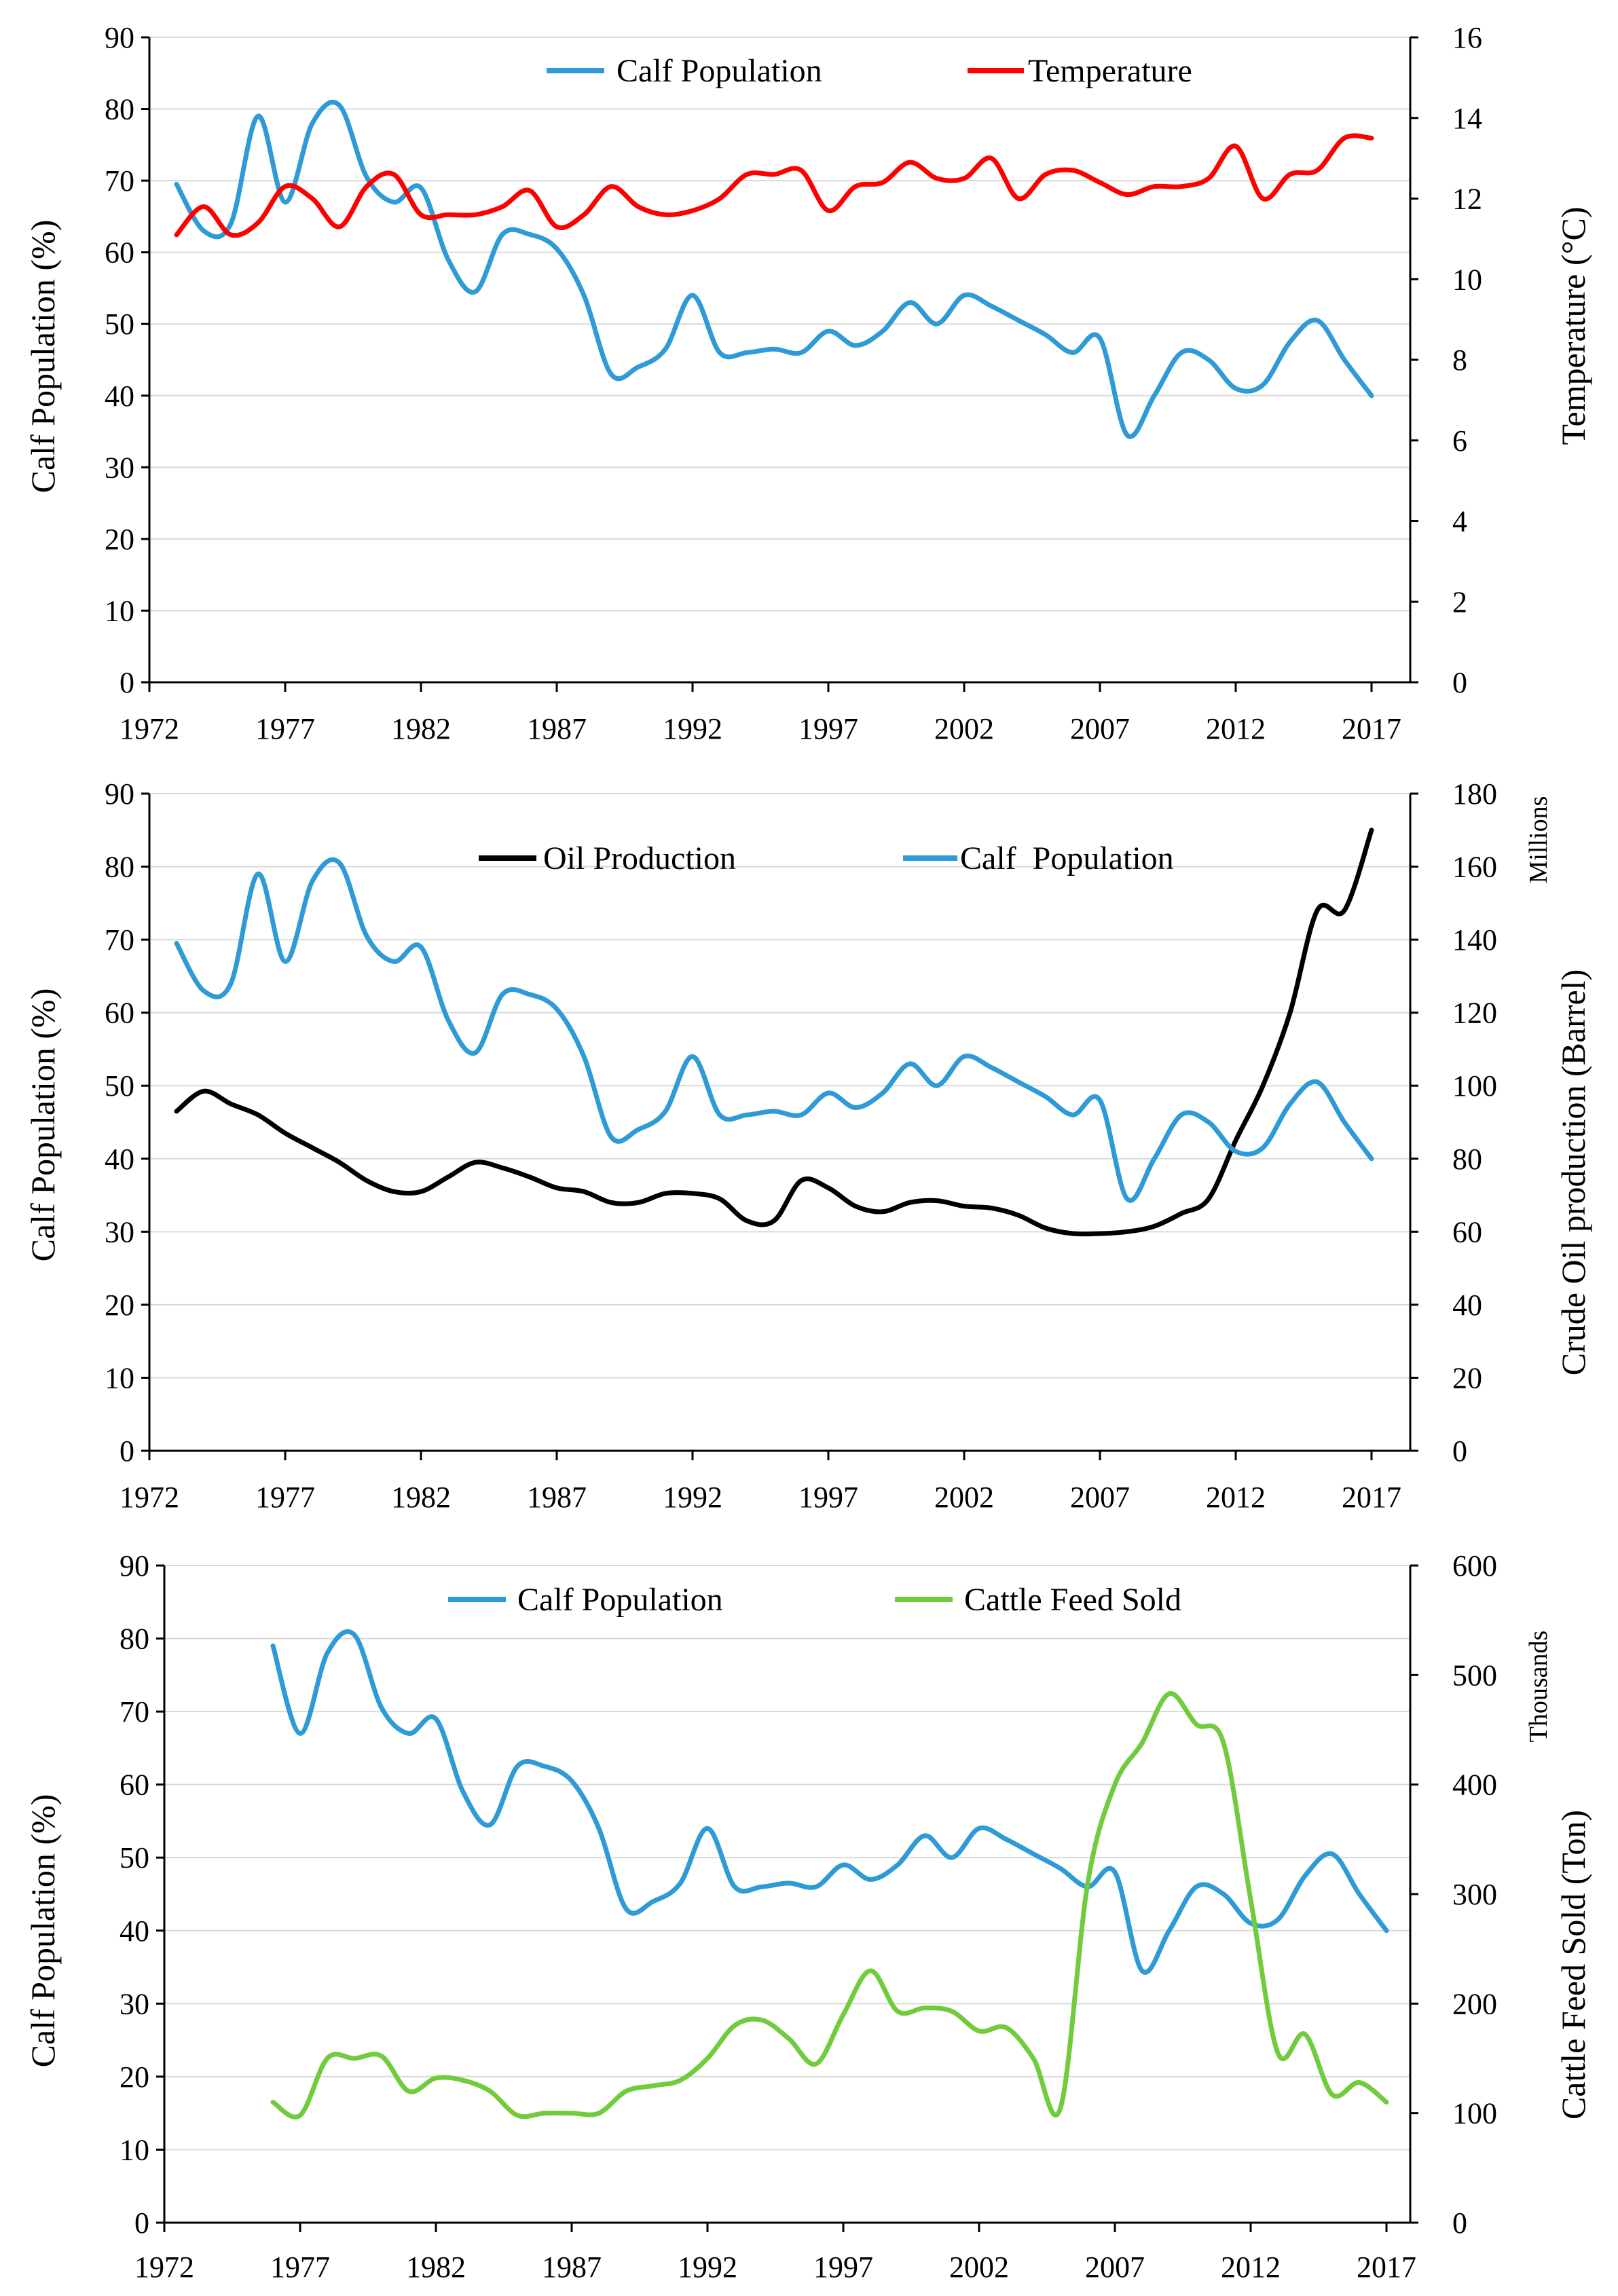 The height and width of the screenshot is (2296, 1618). Describe the element at coordinates (1453, 1122) in the screenshot. I see `right-y-axis: 0 20 40 60 80 100 120 140 160 180` at that location.